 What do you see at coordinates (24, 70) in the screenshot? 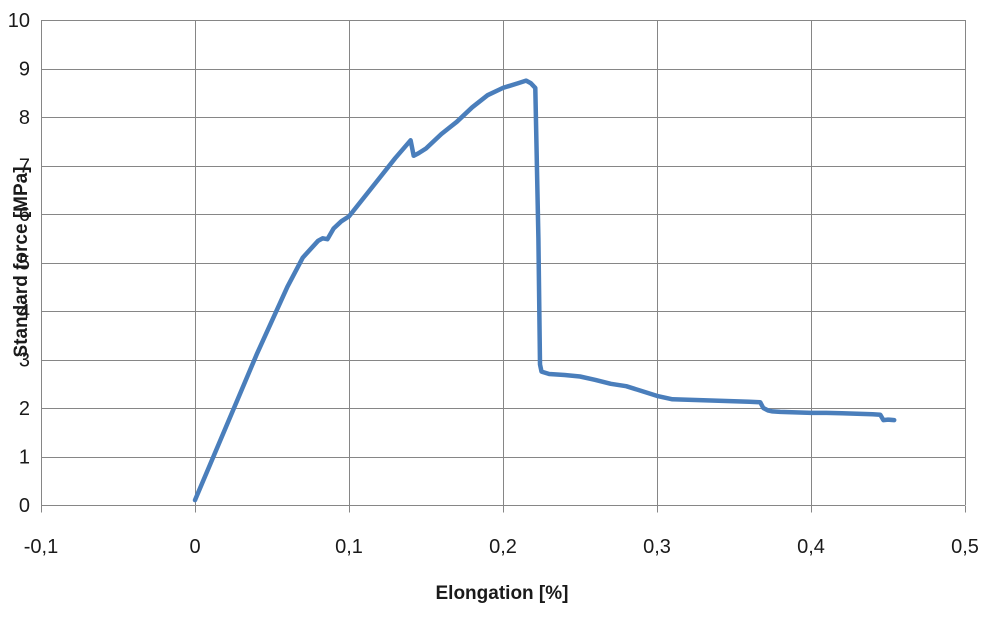
I see `y-tick-label: 9` at bounding box center [24, 70].